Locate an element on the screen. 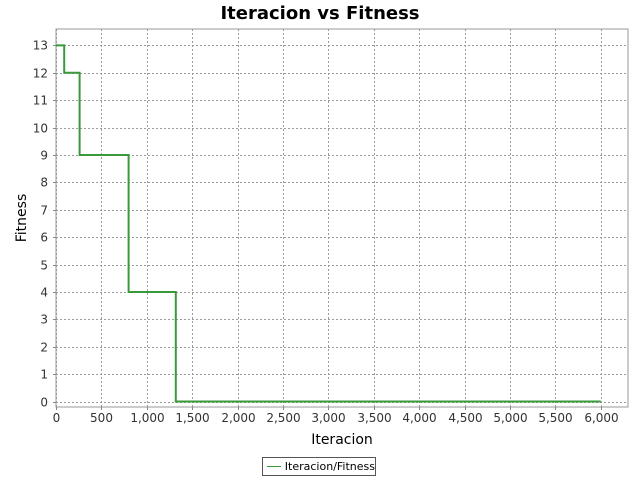  chart-title: Iteracion vs Fitness is located at coordinates (320, 13).